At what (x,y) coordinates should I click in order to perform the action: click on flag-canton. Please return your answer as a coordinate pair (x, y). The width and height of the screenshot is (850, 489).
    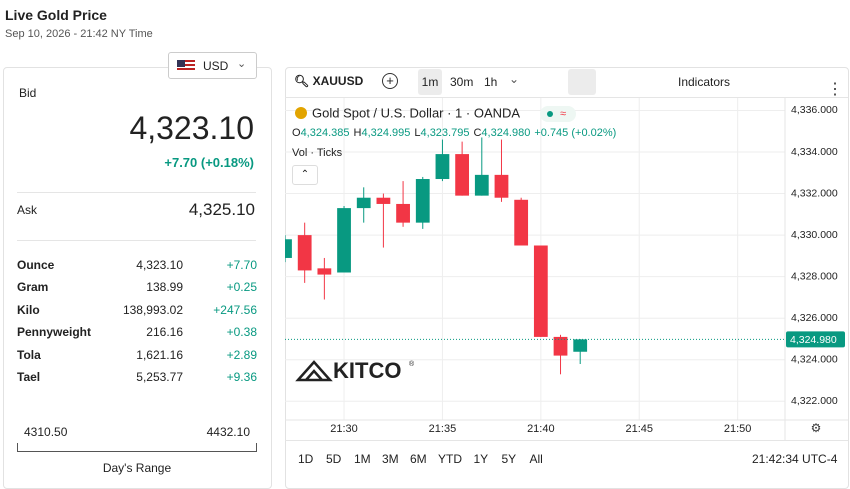
    Looking at the image, I should click on (181, 63).